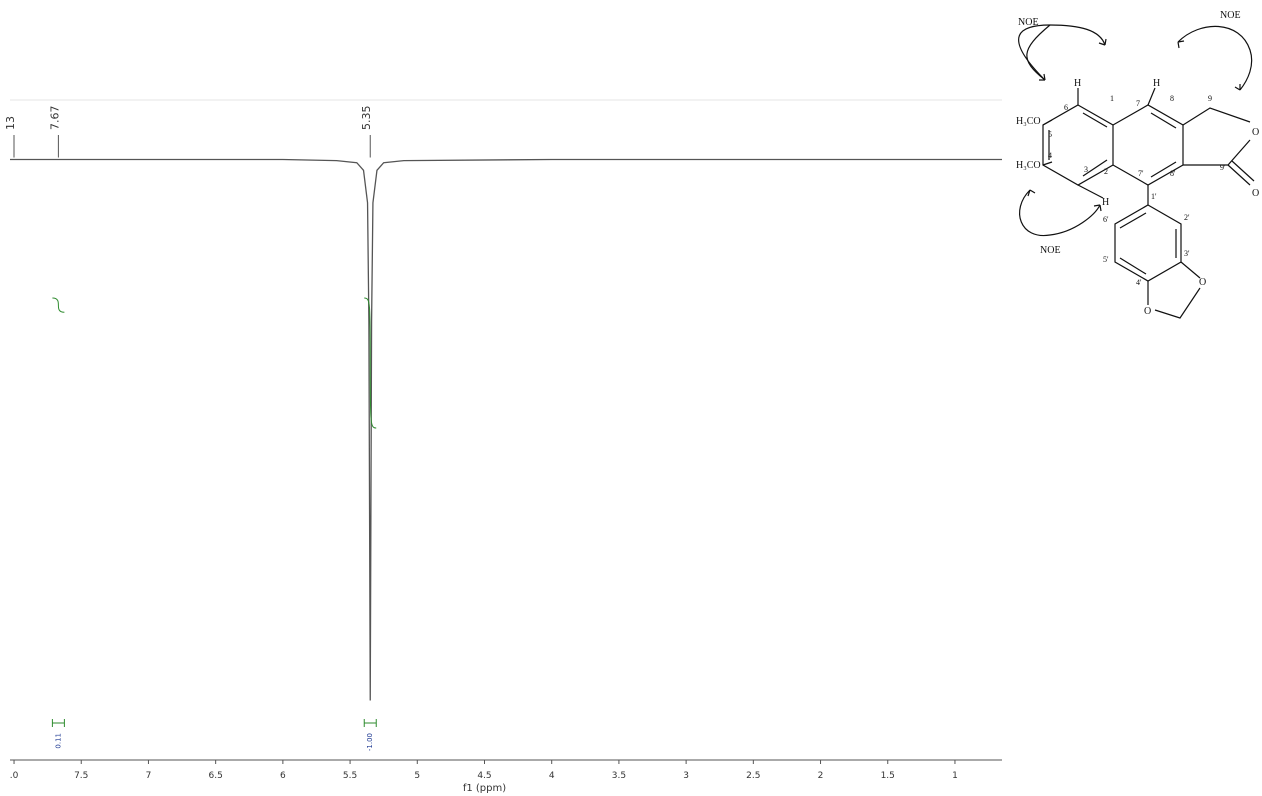 The height and width of the screenshot is (796, 1262). Describe the element at coordinates (10, 123) in the screenshot. I see `peak-label: 13` at that location.